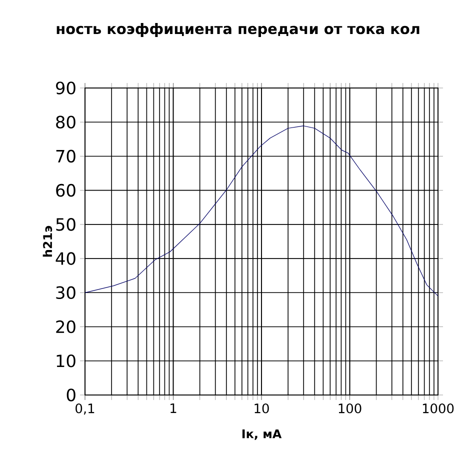 The height and width of the screenshot is (473, 476). What do you see at coordinates (66, 122) in the screenshot?
I see `y-tick-label: 80` at bounding box center [66, 122].